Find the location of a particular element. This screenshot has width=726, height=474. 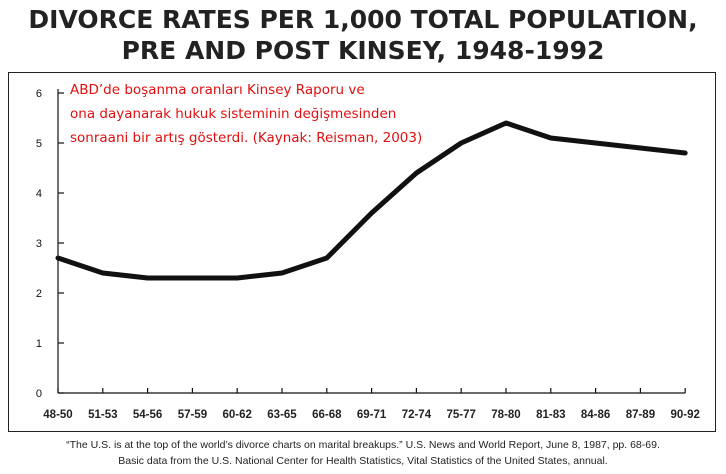

y-tick-label: 1 is located at coordinates (39, 344).